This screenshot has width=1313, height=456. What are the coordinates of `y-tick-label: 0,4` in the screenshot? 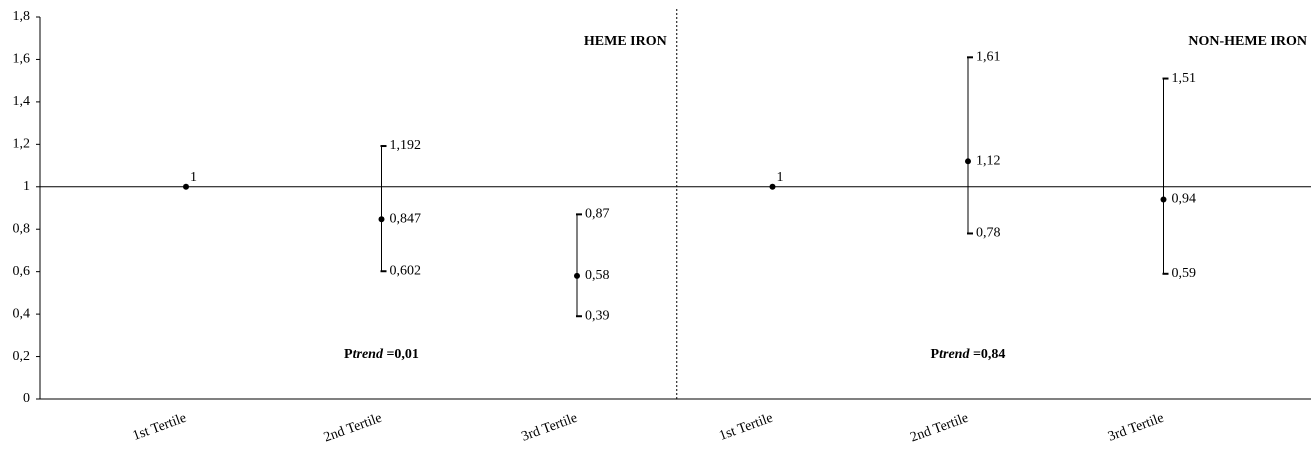 It's located at (22, 313).